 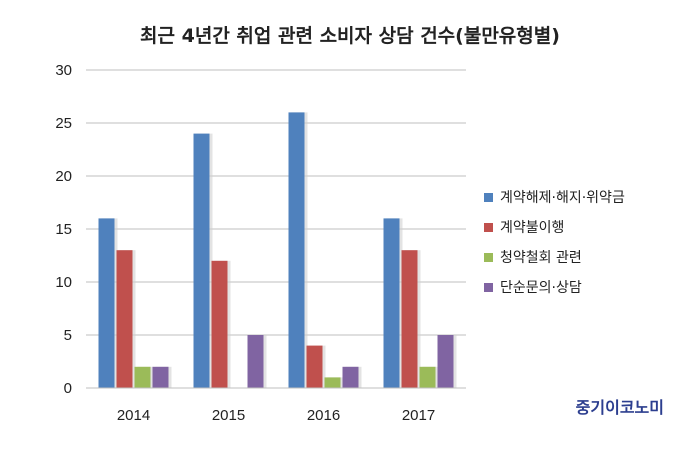 What do you see at coordinates (68, 335) in the screenshot?
I see `y-tick-label: 5` at bounding box center [68, 335].